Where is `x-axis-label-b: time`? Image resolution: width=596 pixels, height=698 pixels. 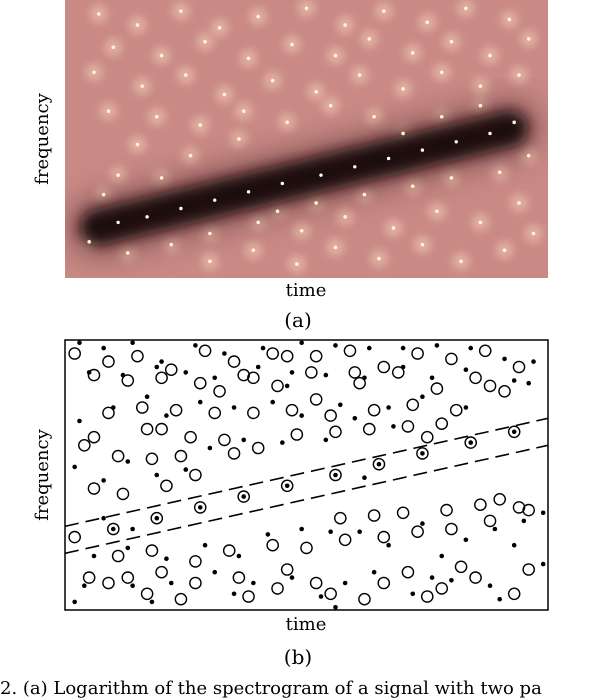
x-axis-label-b: time is located at coordinates (306, 624).